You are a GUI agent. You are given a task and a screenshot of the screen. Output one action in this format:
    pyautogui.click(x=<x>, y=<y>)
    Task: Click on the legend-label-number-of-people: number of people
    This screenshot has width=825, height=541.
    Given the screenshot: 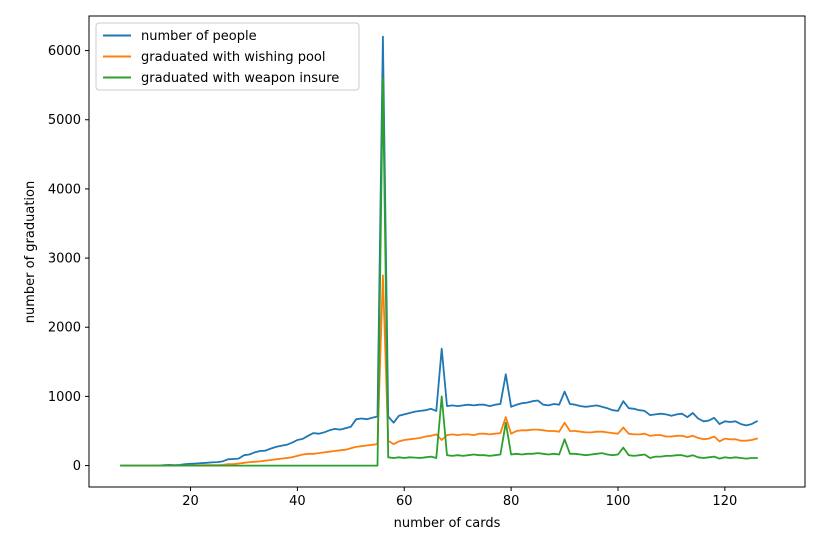 What is the action you would take?
    pyautogui.click(x=199, y=36)
    